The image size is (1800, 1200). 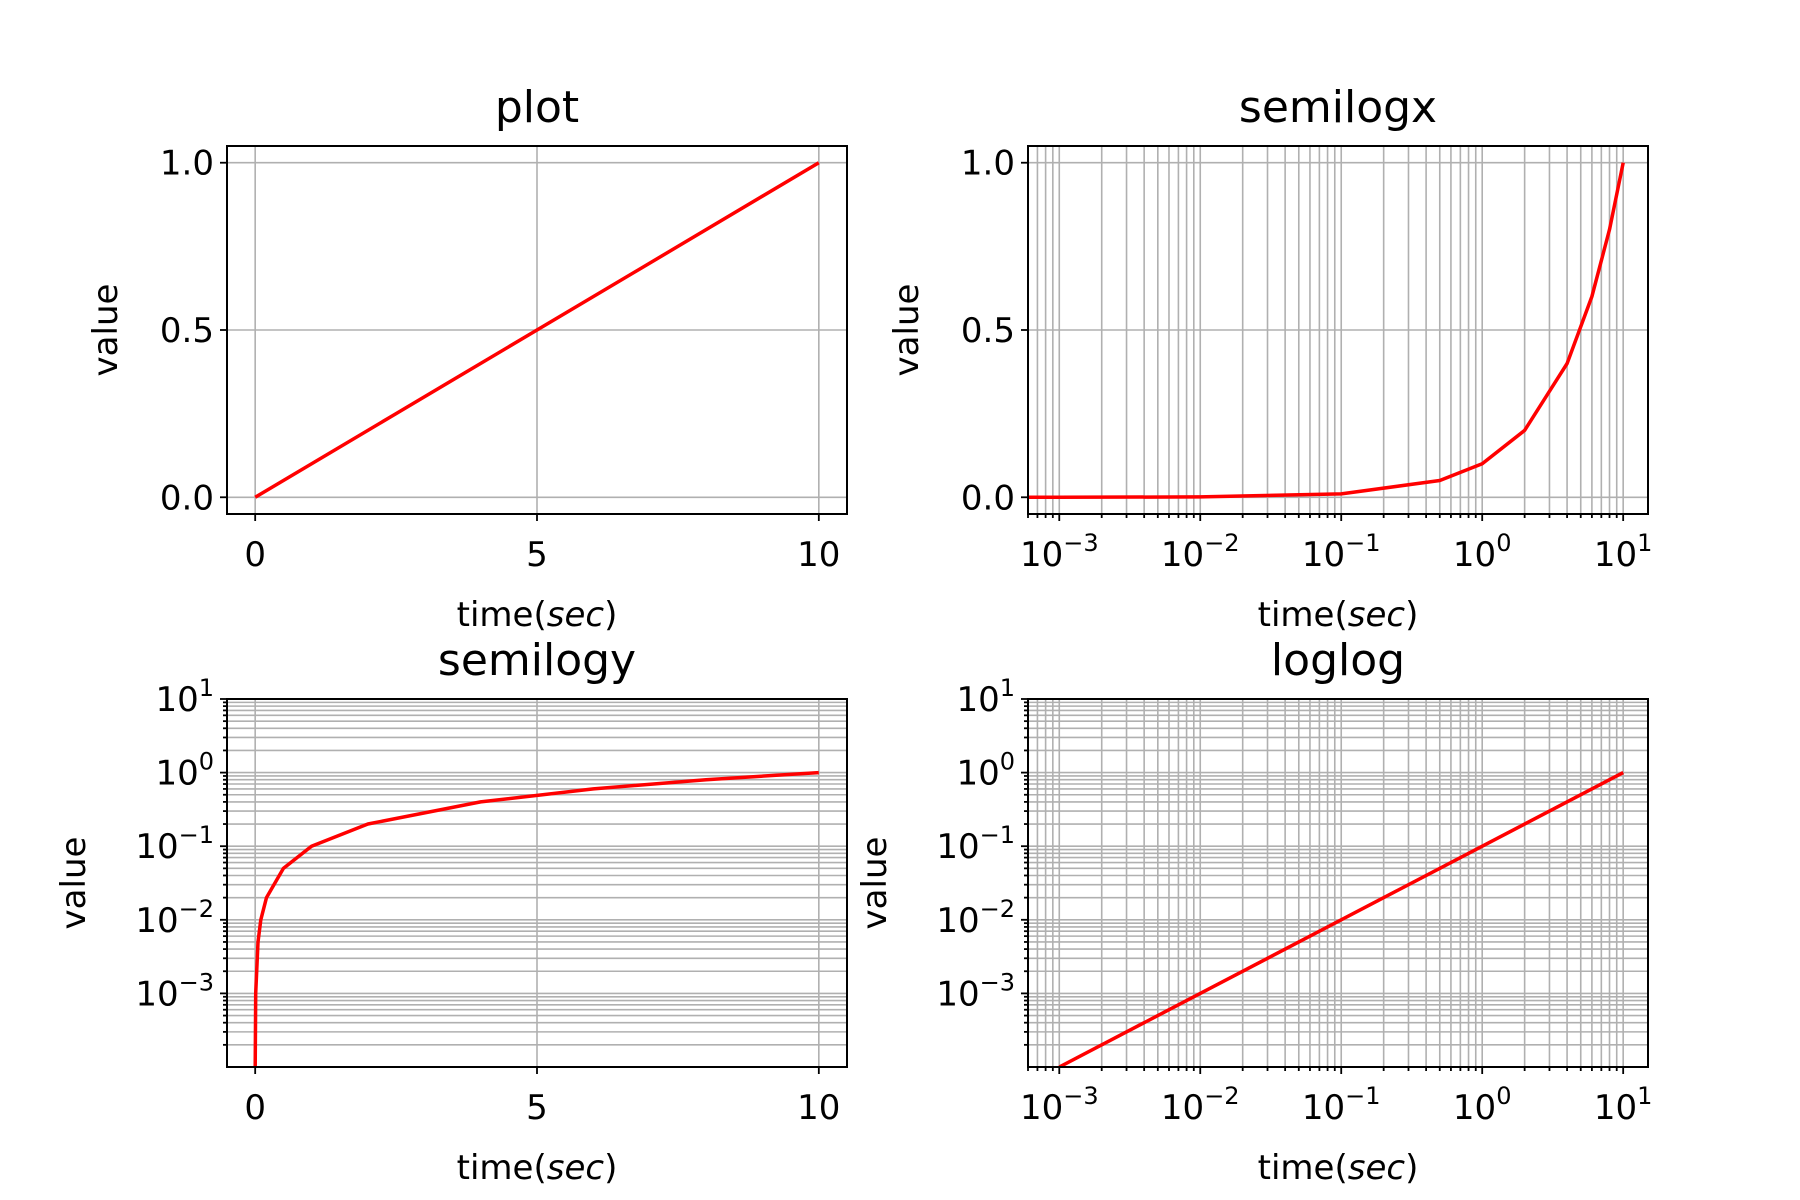 I want to click on chart-title: semilogy, so click(x=537, y=660).